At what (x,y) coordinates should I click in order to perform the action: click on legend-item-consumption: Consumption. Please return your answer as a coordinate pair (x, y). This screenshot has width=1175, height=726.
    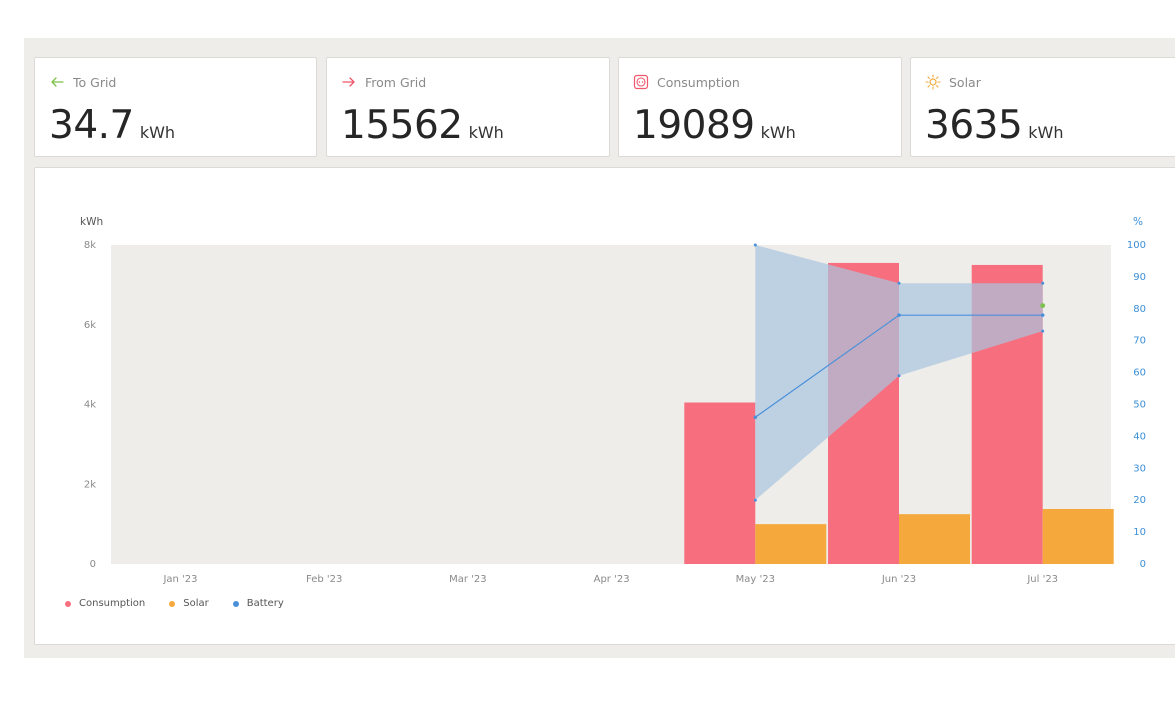
    Looking at the image, I should click on (105, 603).